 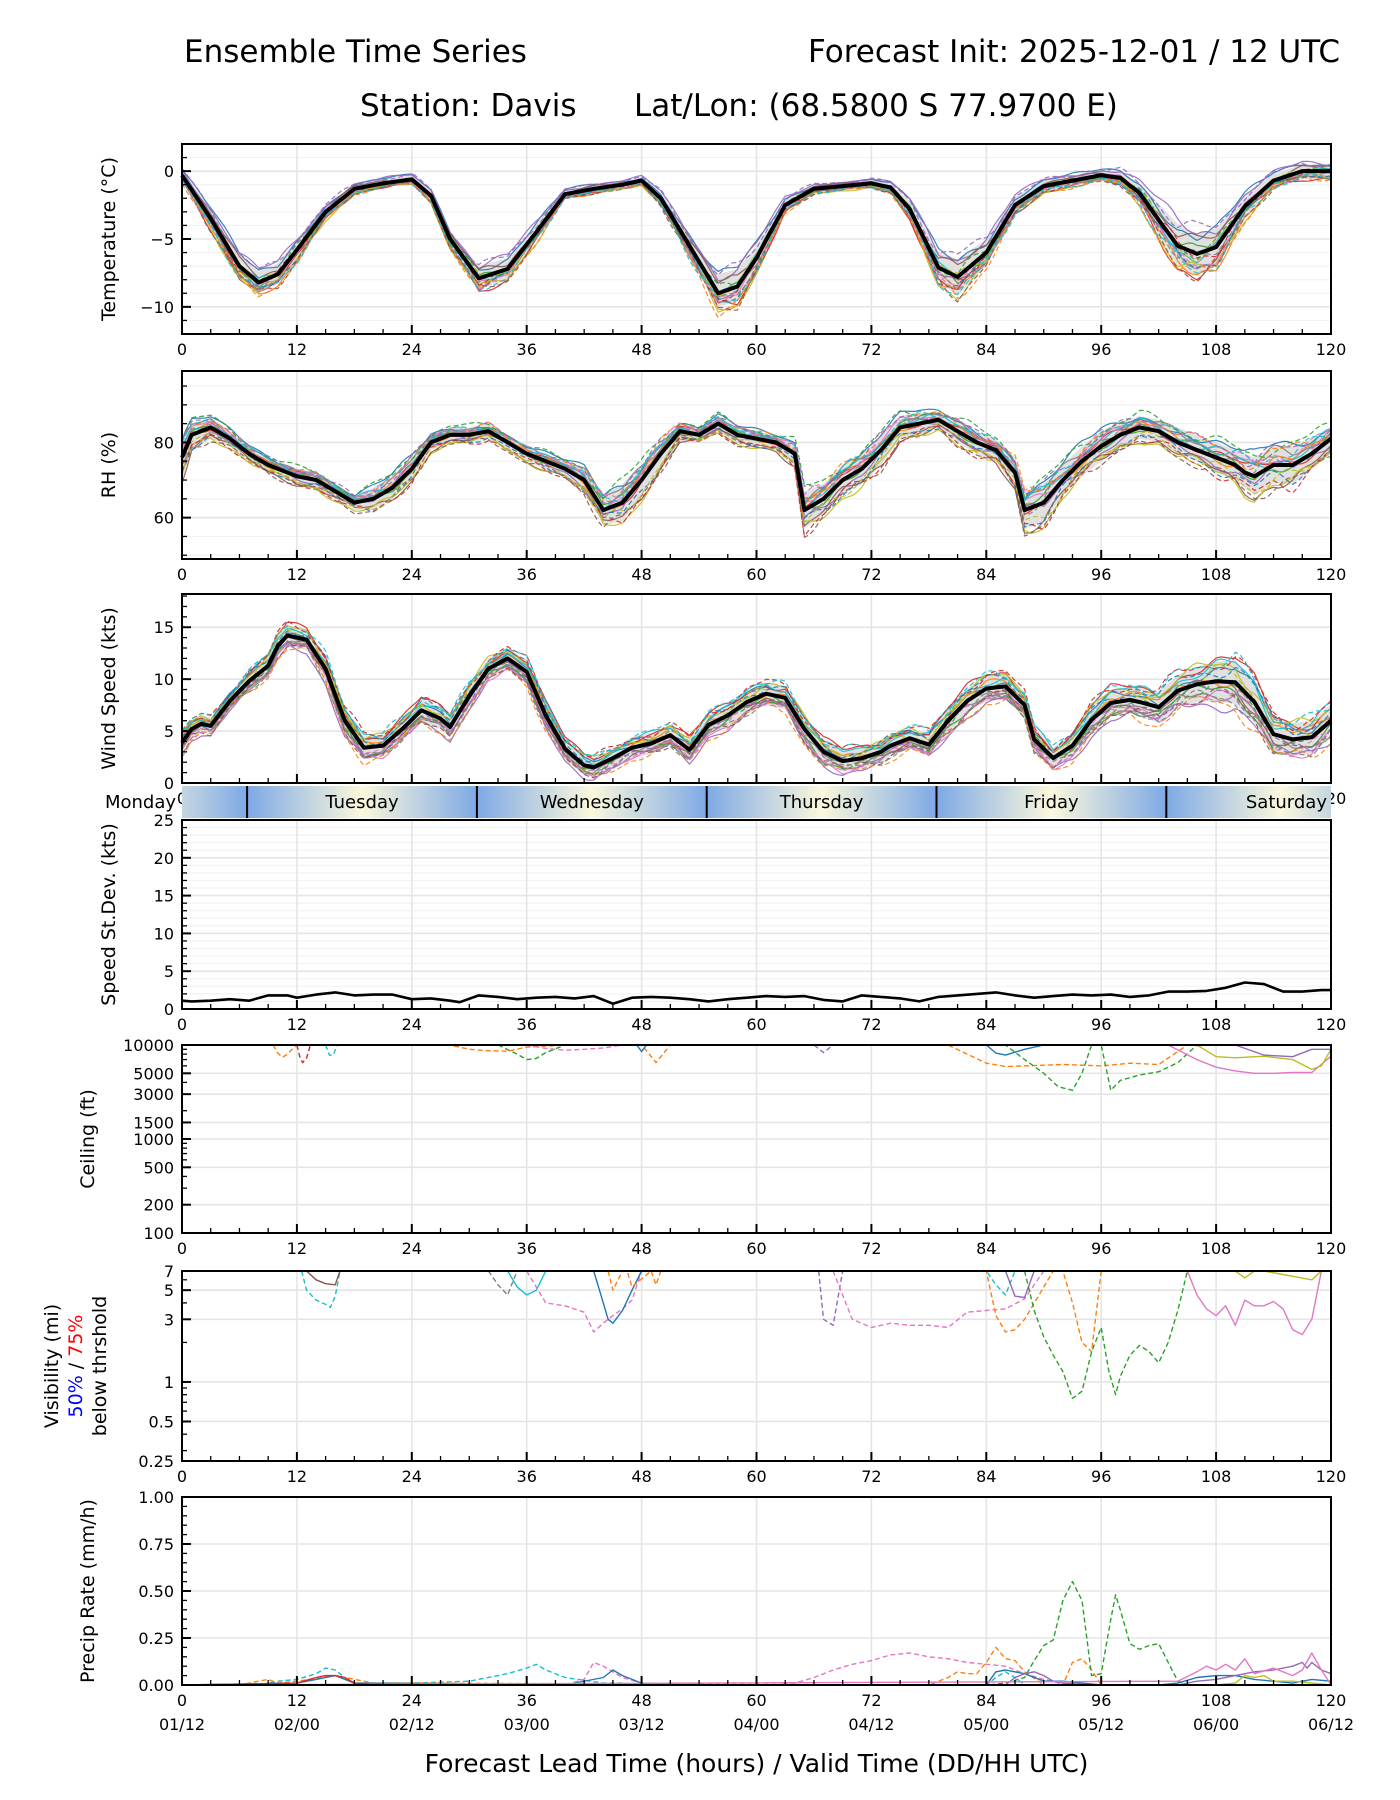 I want to click on day-label: Wednesday, so click(x=592, y=802).